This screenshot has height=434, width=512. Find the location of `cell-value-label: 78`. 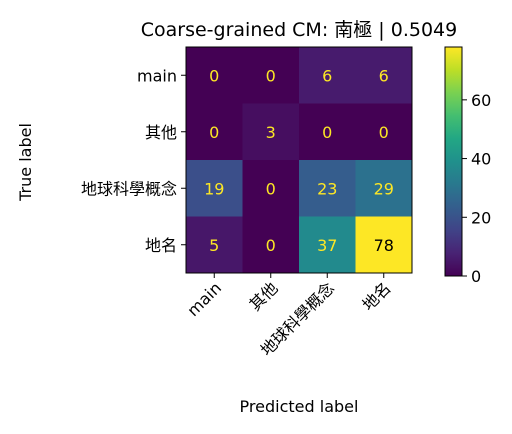

cell-value-label: 78 is located at coordinates (384, 245).